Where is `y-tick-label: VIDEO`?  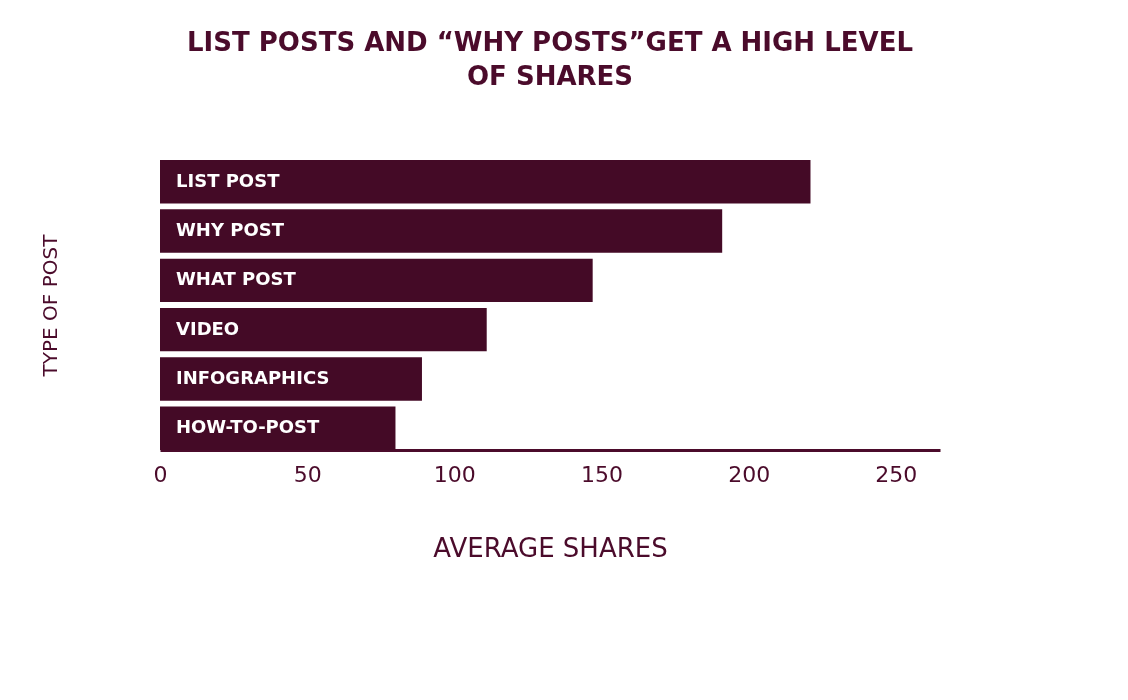 y-tick-label: VIDEO is located at coordinates (208, 328).